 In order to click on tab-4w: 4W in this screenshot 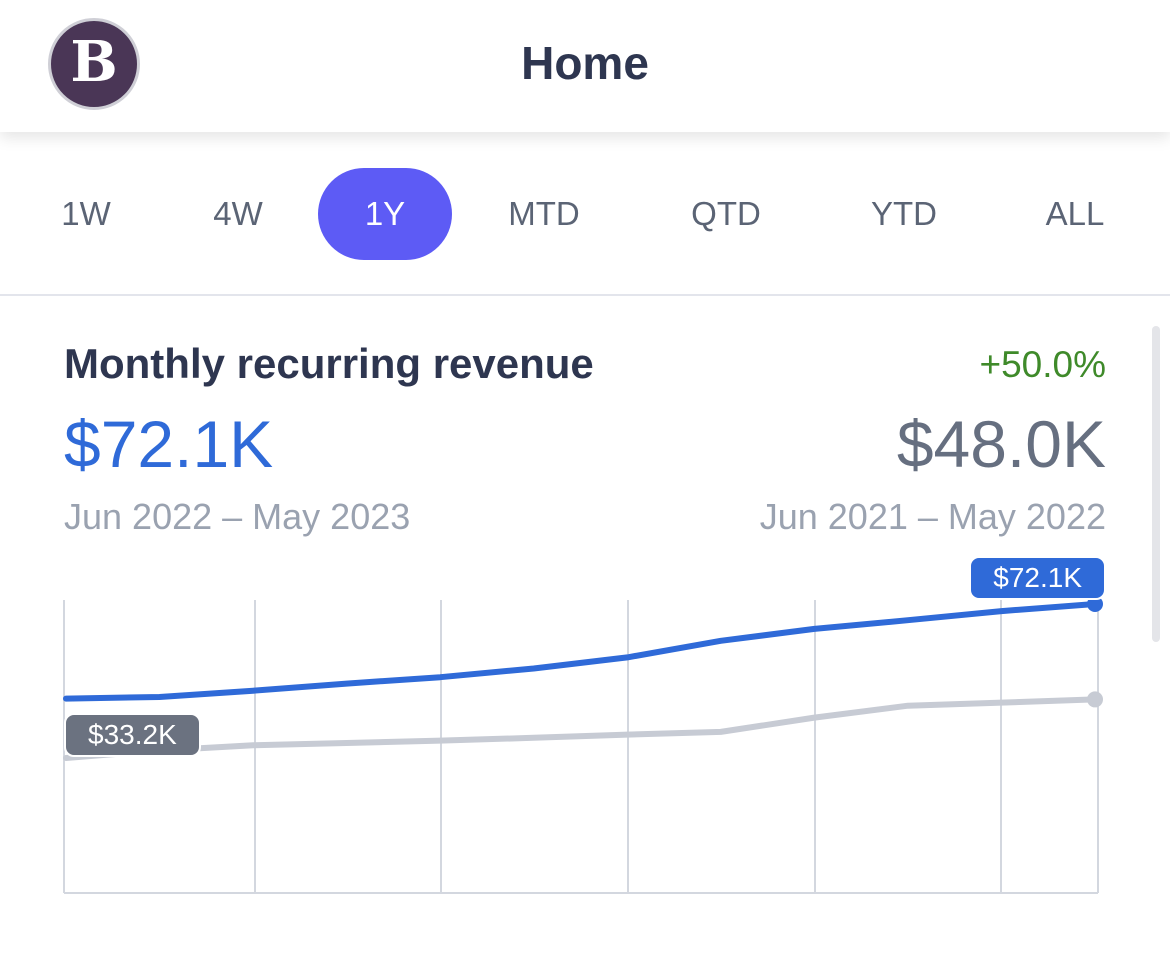, I will do `click(238, 213)`.